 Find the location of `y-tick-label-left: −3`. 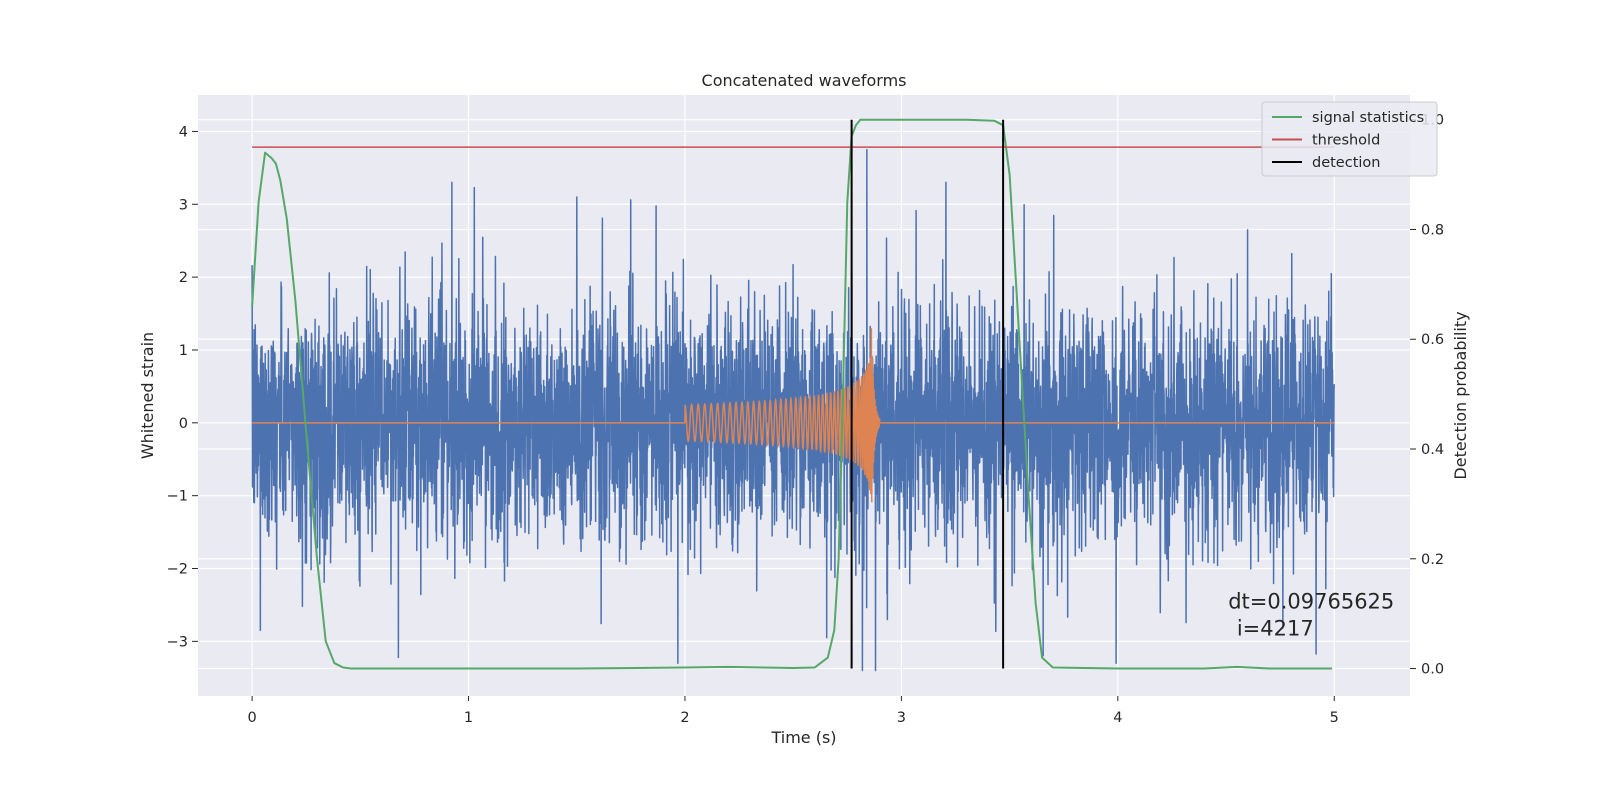

y-tick-label-left: −3 is located at coordinates (177, 642).